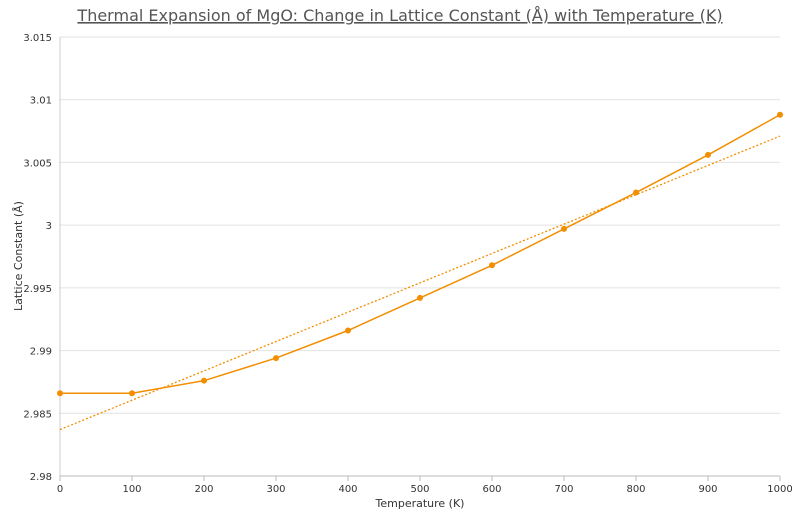 Image resolution: width=800 pixels, height=525 pixels. Describe the element at coordinates (18, 256) in the screenshot. I see `y-axis-label: Lattice Constant (Å)` at that location.